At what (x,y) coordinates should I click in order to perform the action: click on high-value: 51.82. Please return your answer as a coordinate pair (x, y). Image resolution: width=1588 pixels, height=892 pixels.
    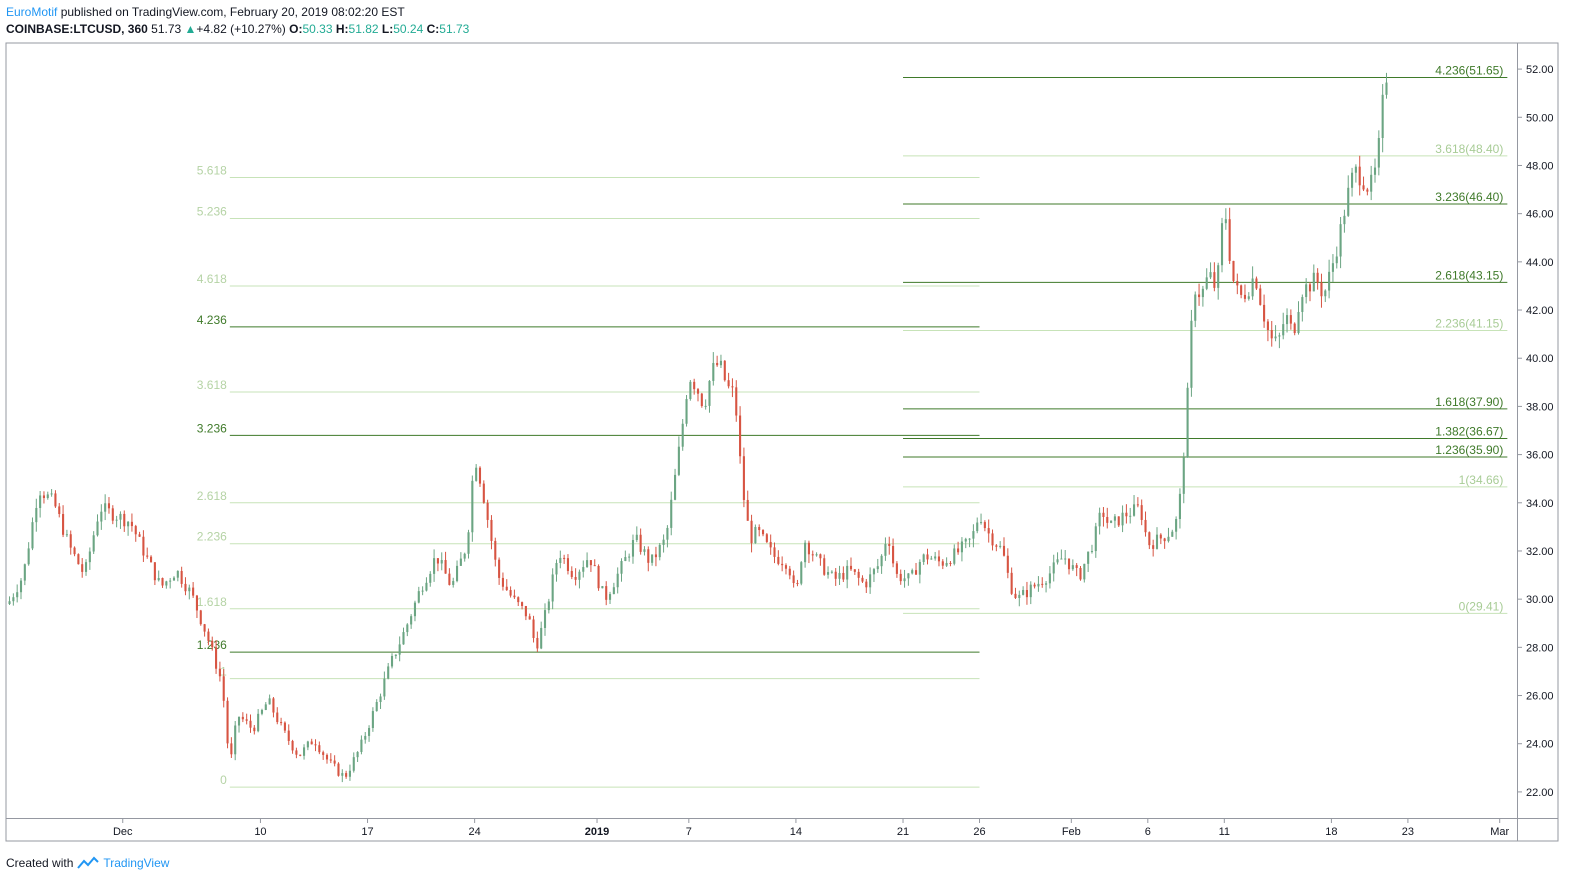
    Looking at the image, I should click on (363, 29).